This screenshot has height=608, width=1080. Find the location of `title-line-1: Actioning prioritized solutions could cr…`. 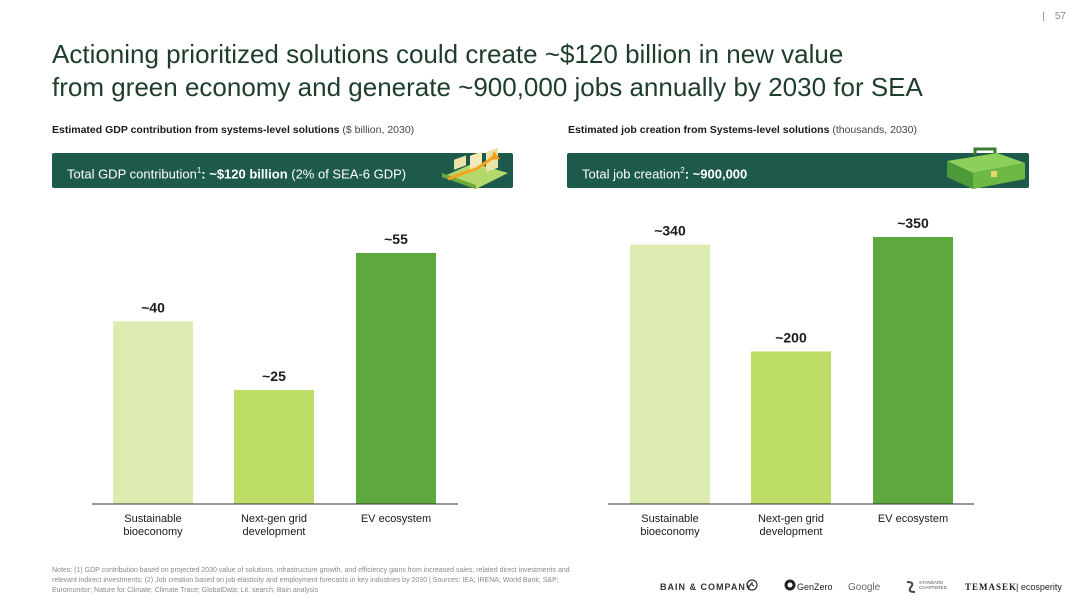

title-line-1: Actioning prioritized solutions could cr… is located at coordinates (448, 54).